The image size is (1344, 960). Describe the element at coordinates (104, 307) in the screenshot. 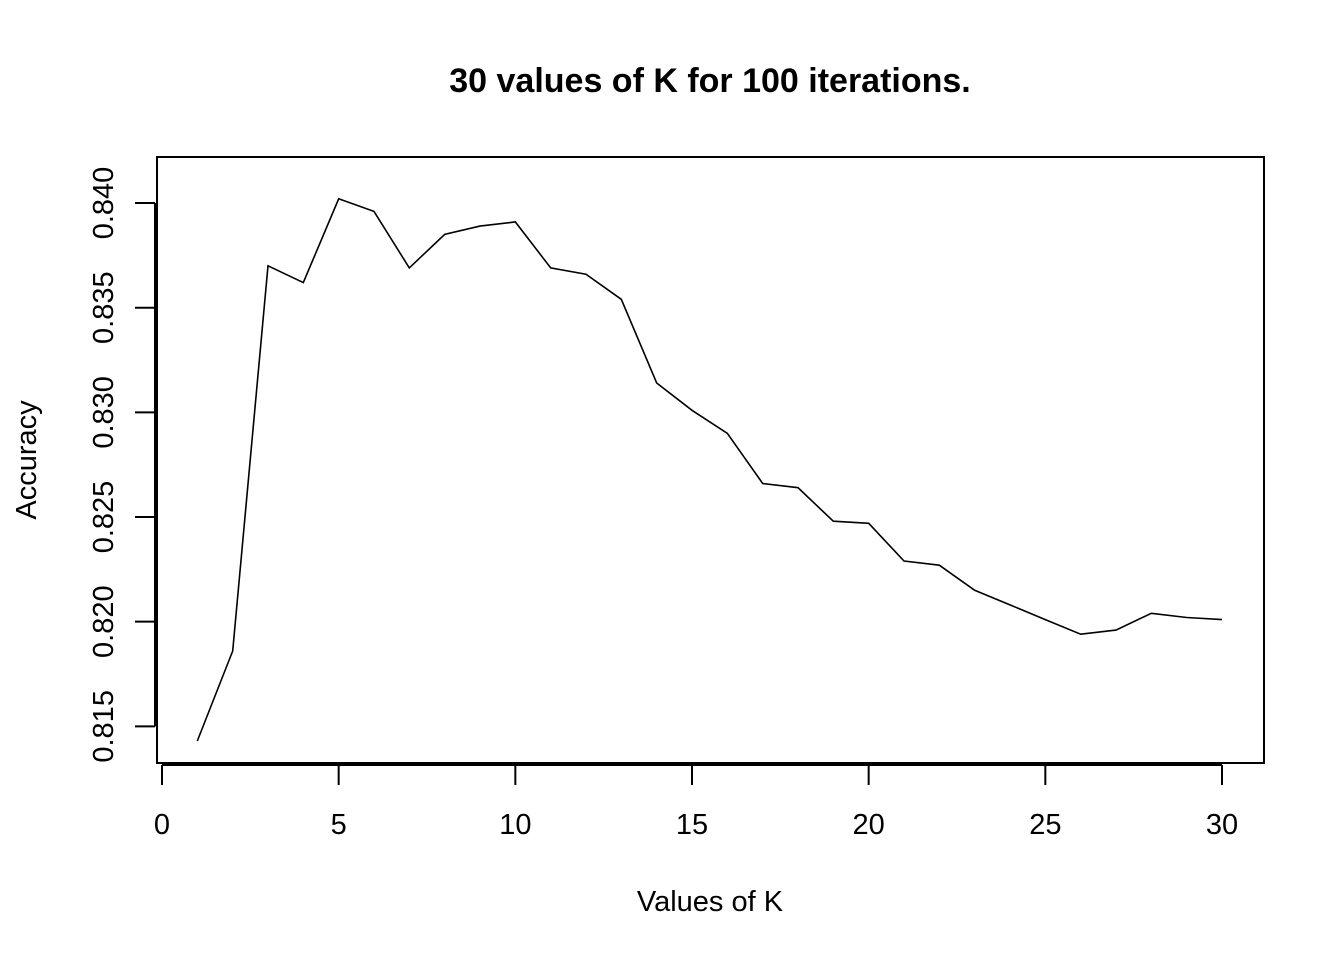

I see `y-tick-label: 0.835` at that location.